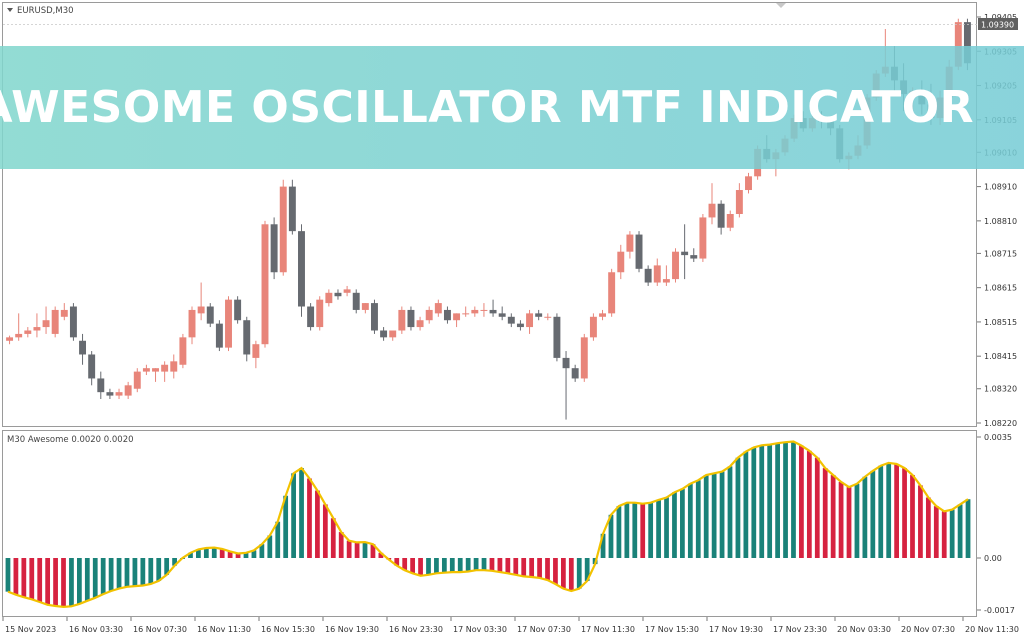 The width and height of the screenshot is (1024, 640). Describe the element at coordinates (800, 629) in the screenshot. I see `time-tick-label: 17 Nov 23:30` at that location.